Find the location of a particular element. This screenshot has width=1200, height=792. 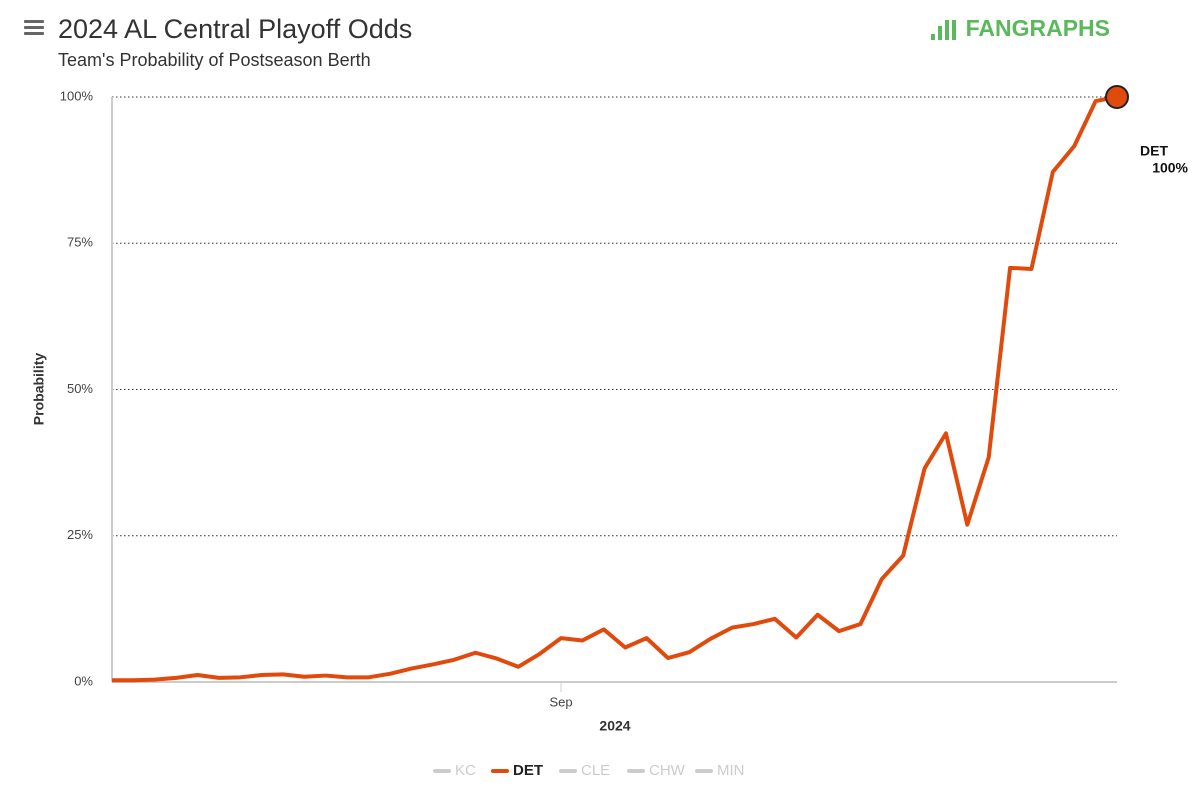

legend-item: CHW is located at coordinates (656, 770).